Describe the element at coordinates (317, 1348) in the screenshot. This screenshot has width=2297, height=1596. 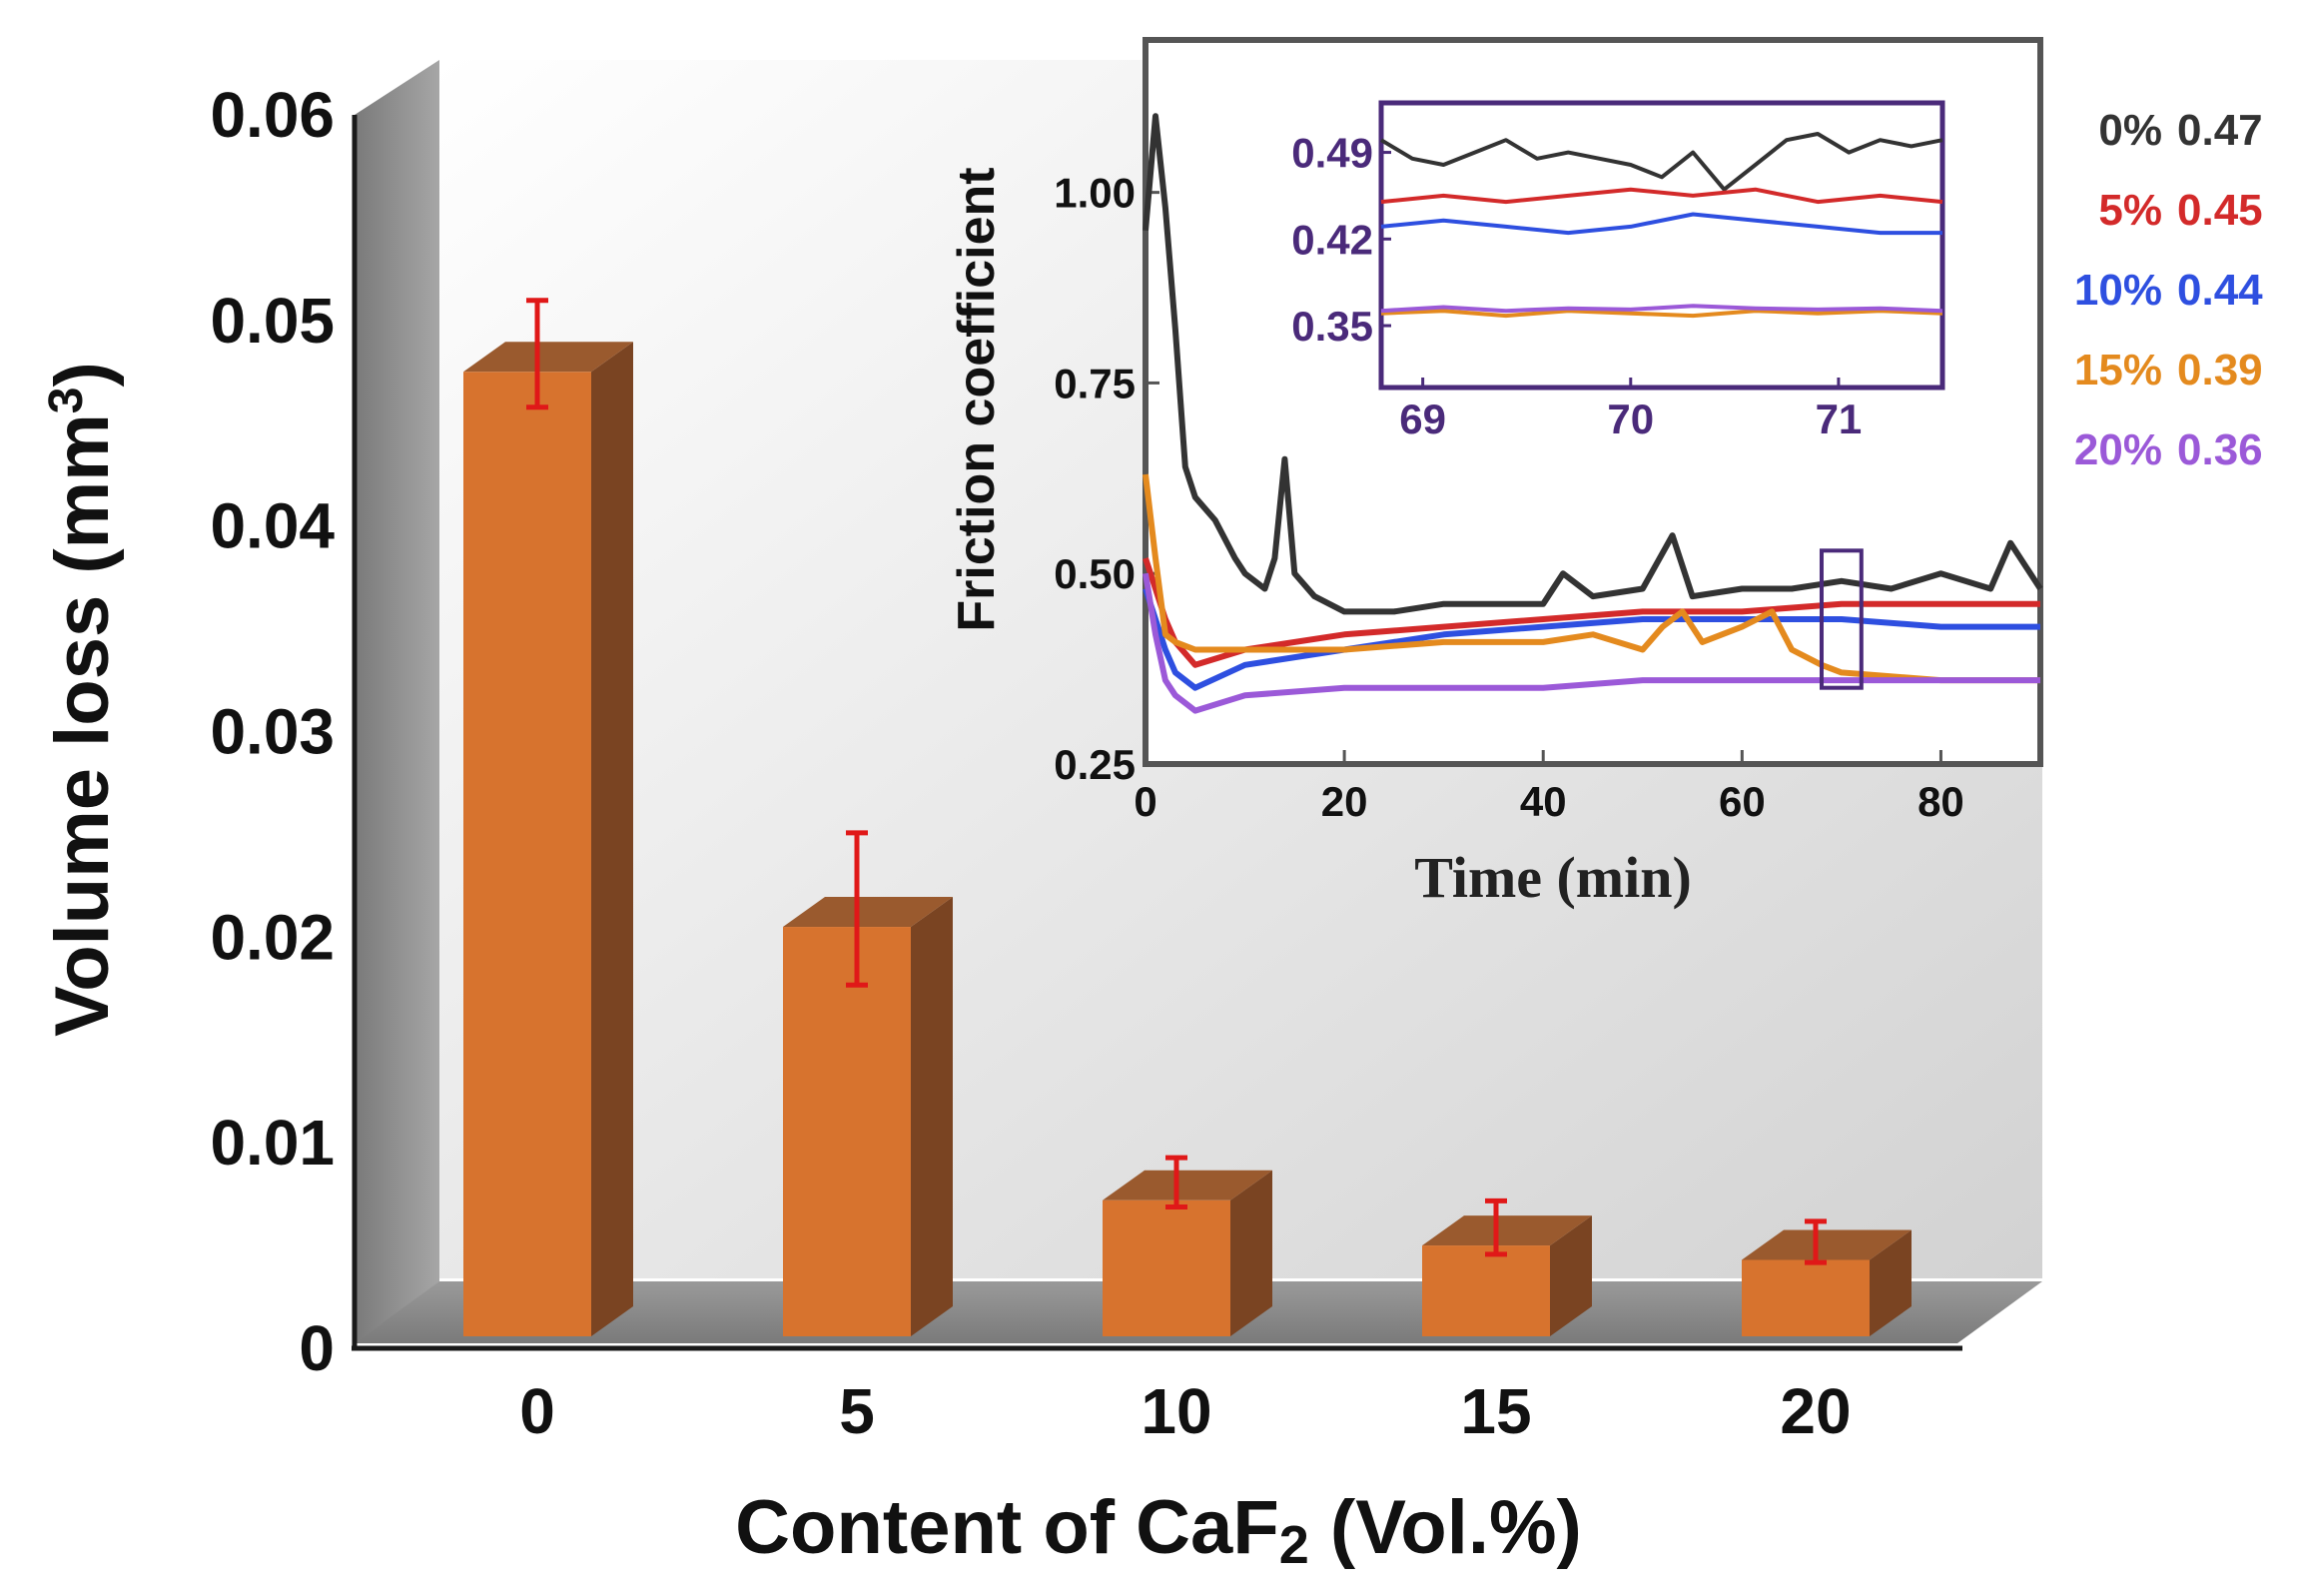
I see `main-y-tick-label: 0` at that location.